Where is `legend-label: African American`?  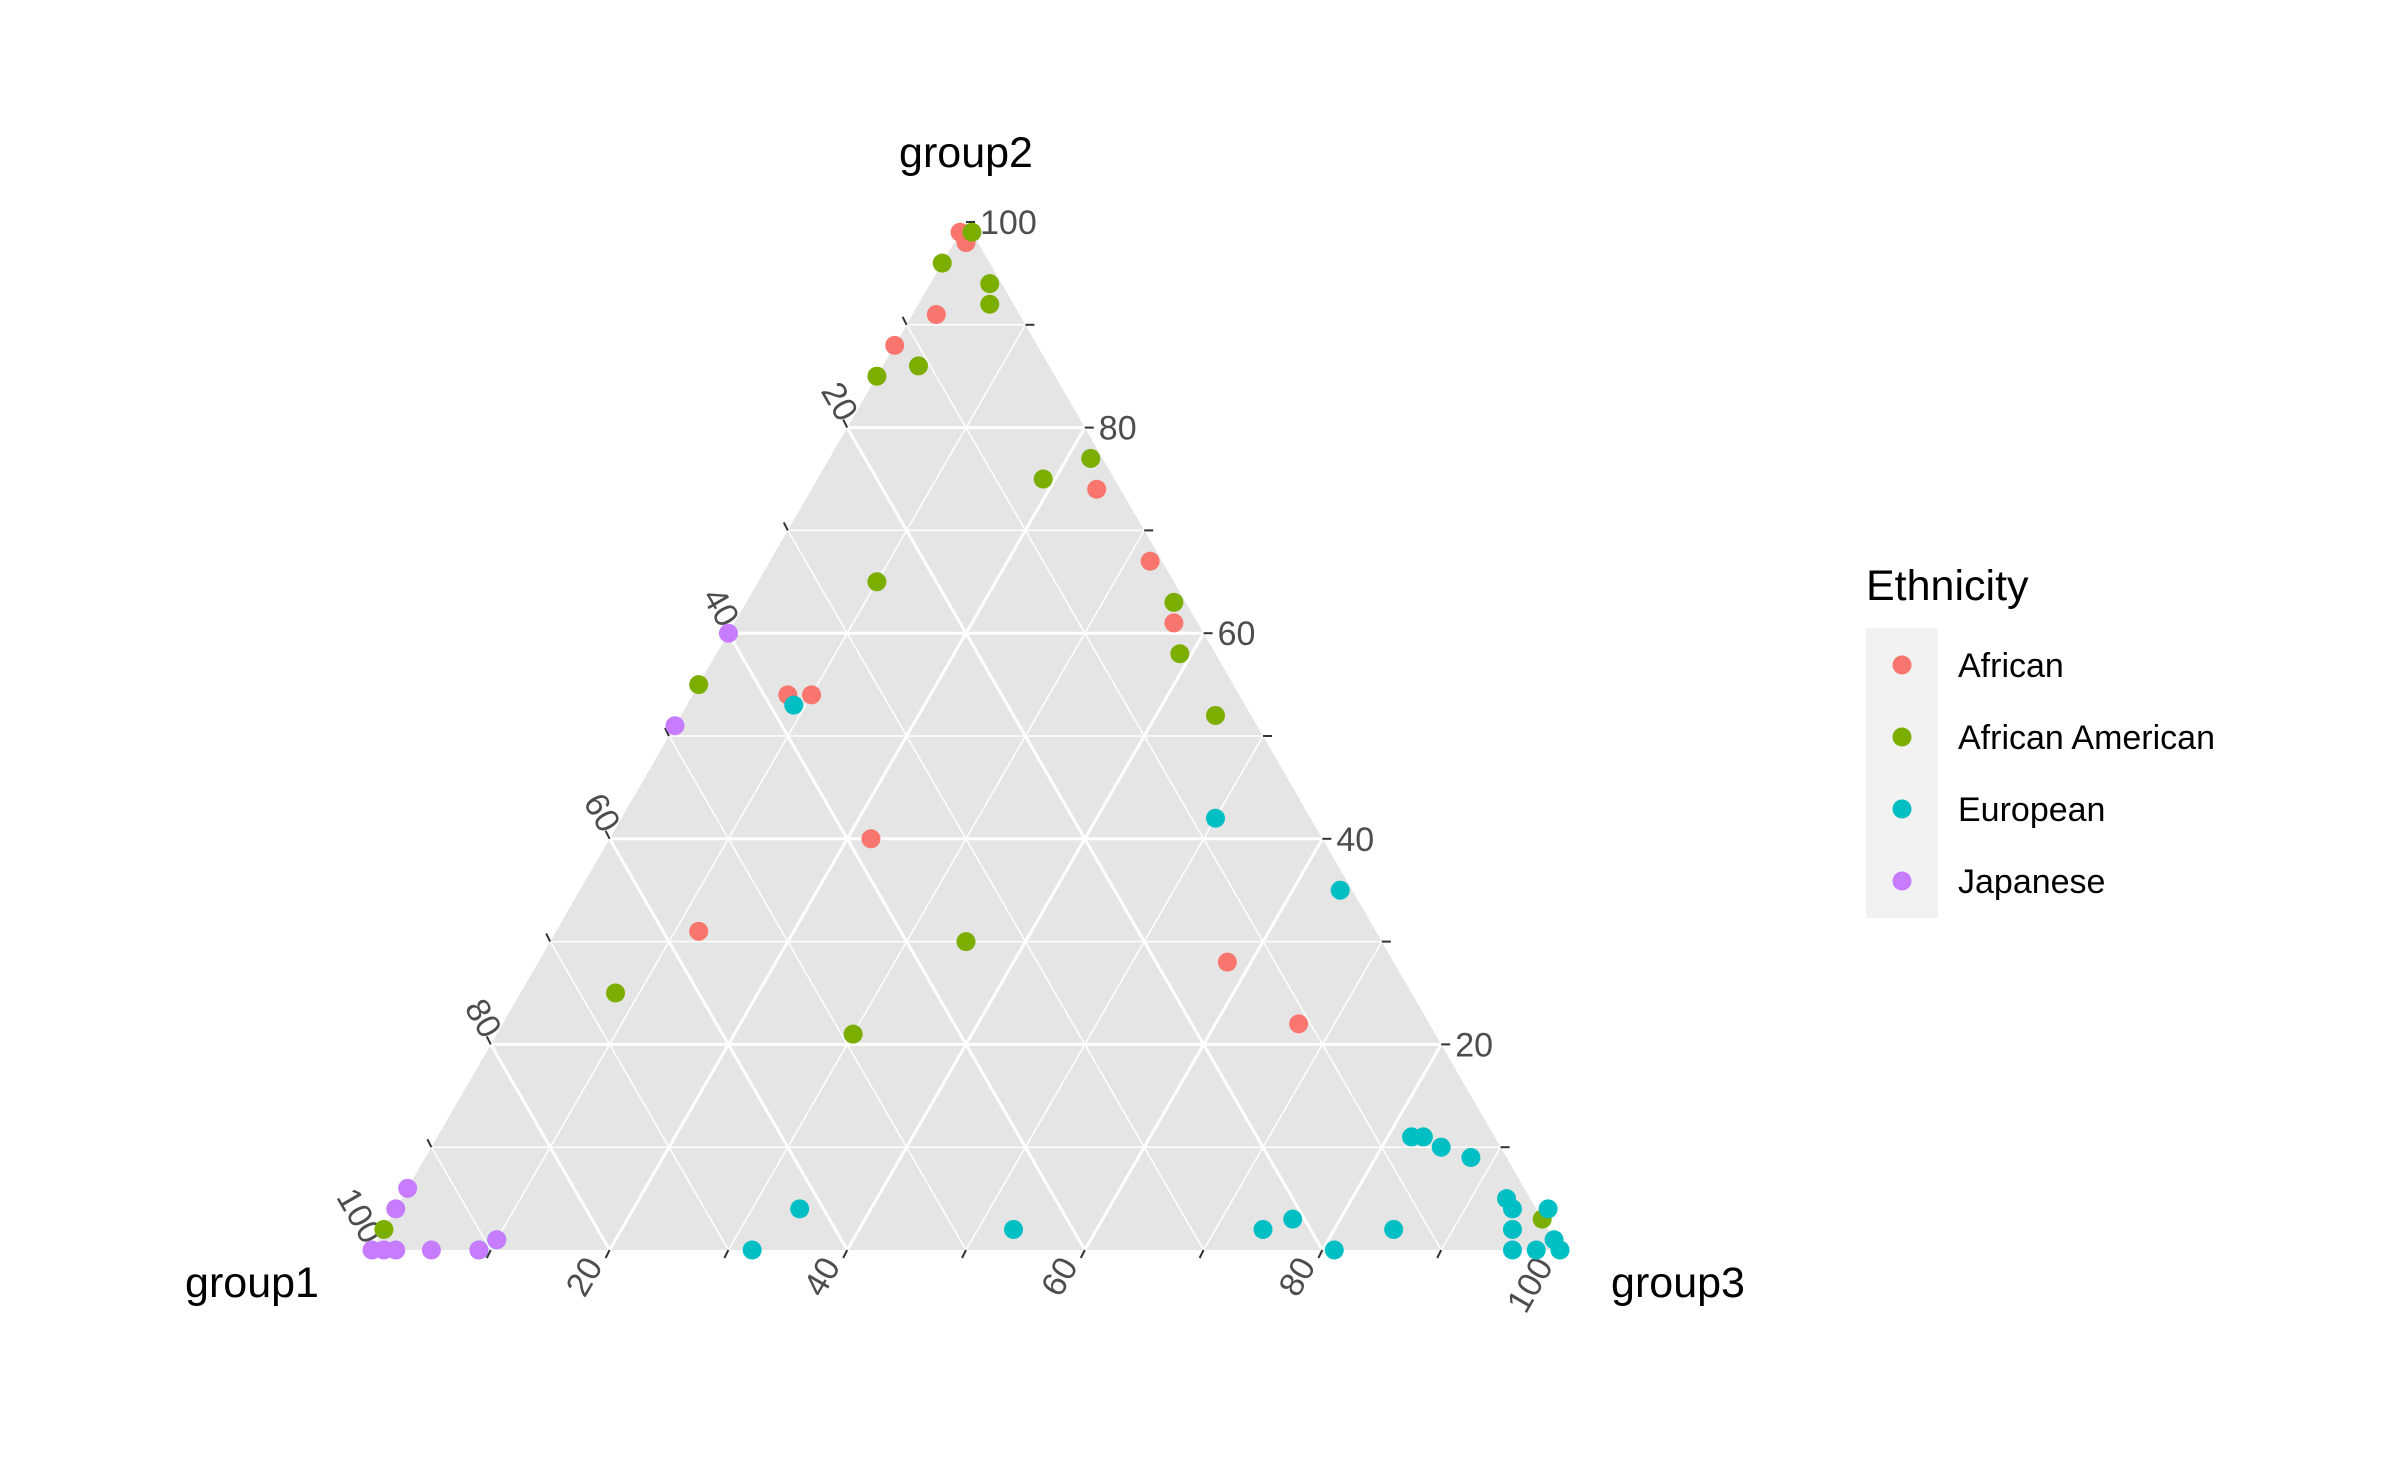
legend-label: African American is located at coordinates (2086, 738).